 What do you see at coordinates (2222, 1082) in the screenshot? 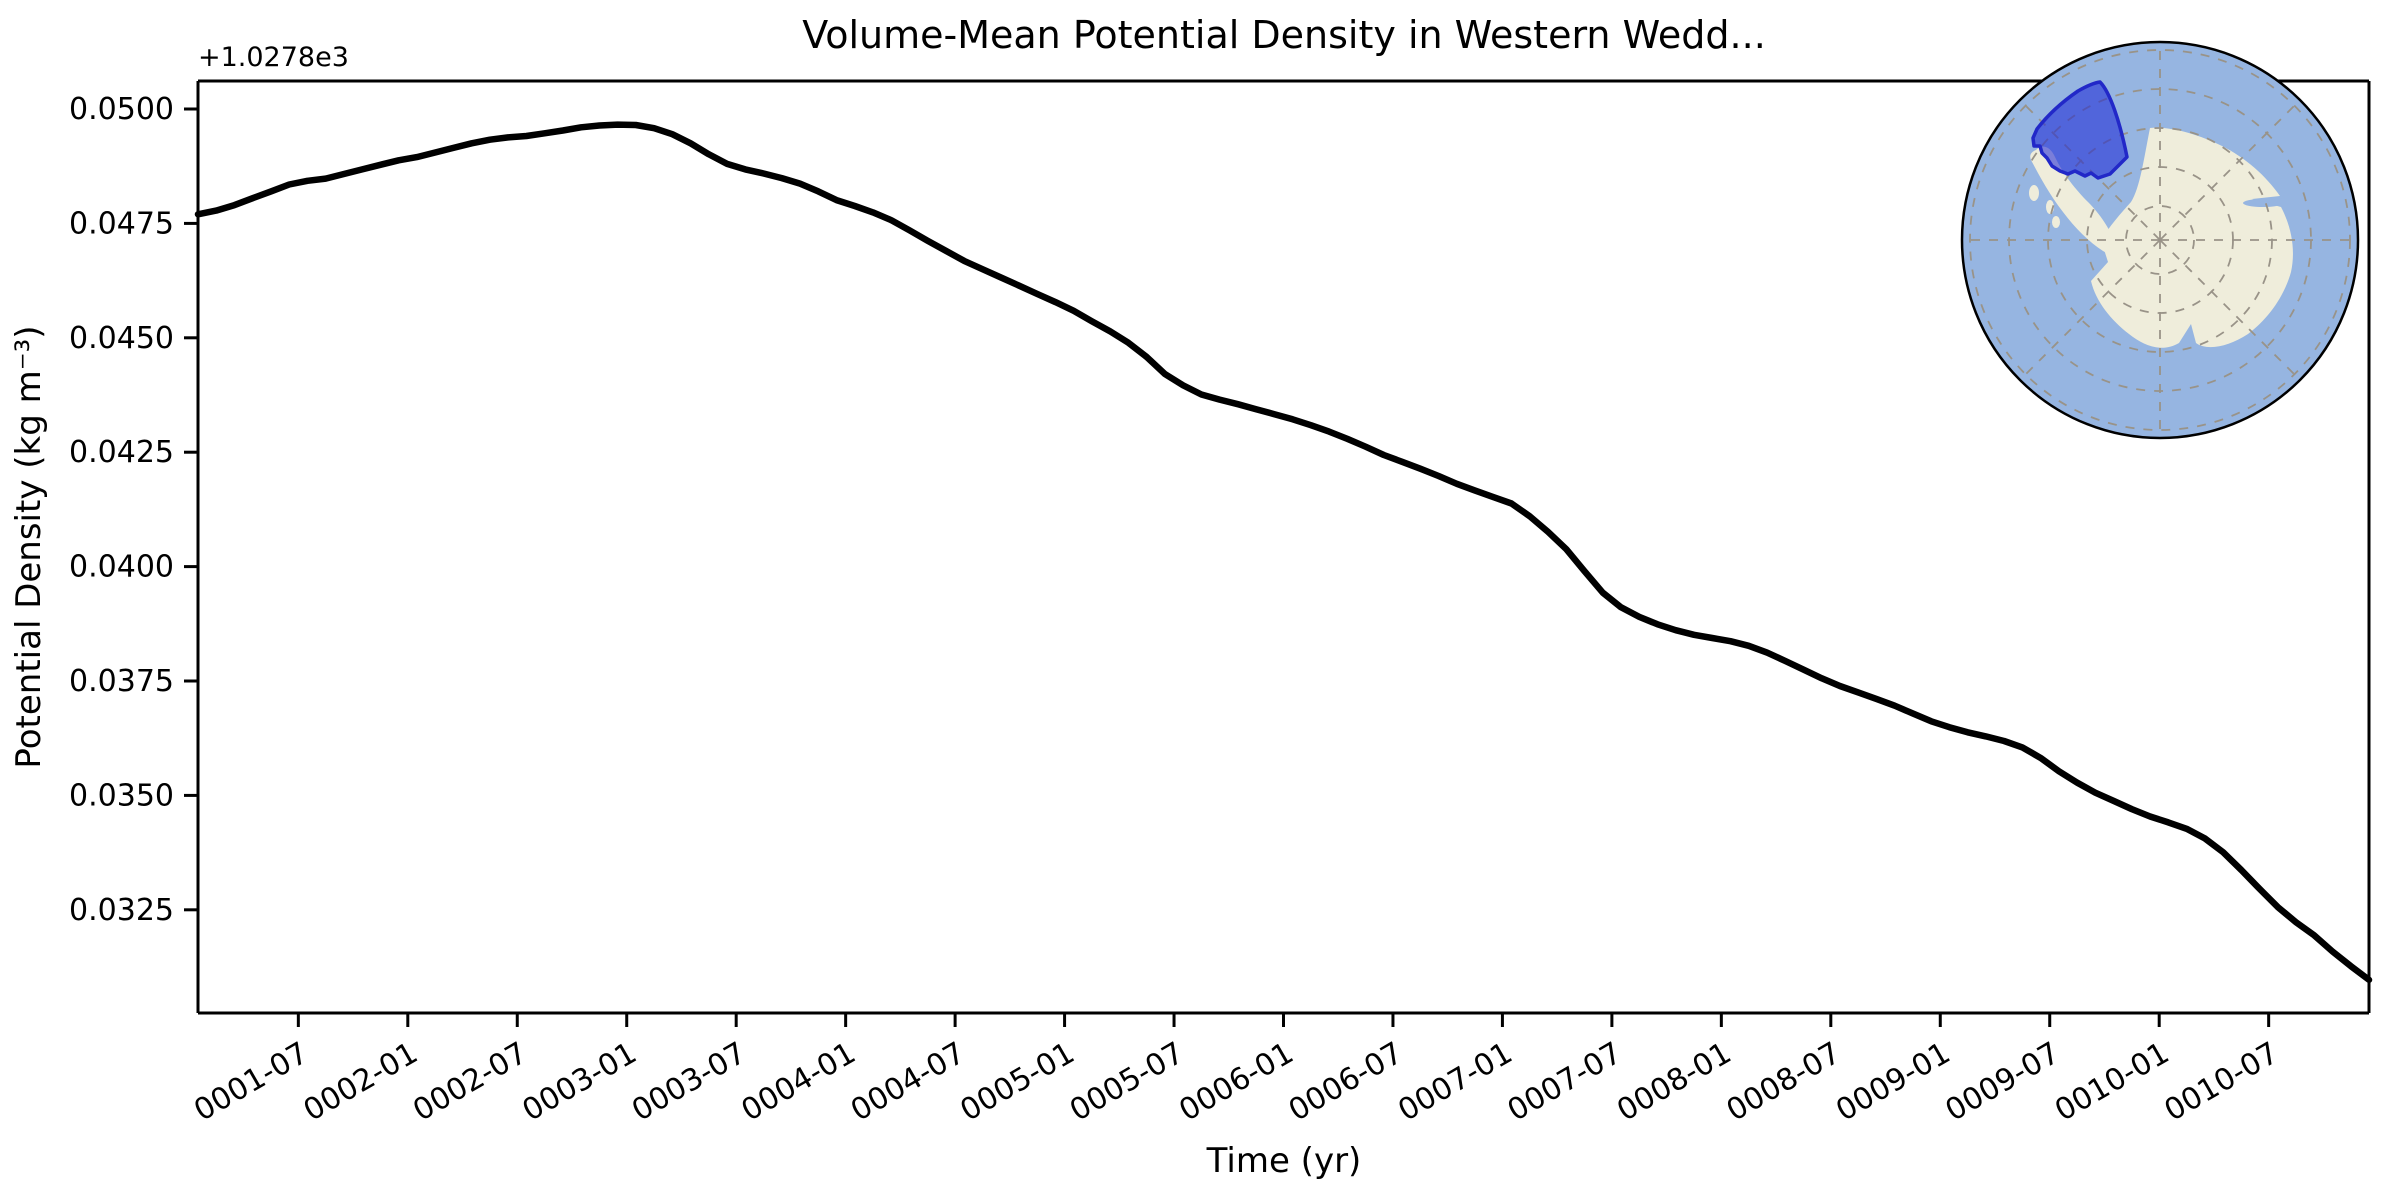
I see `x-tick-label: 0010-07` at bounding box center [2222, 1082].